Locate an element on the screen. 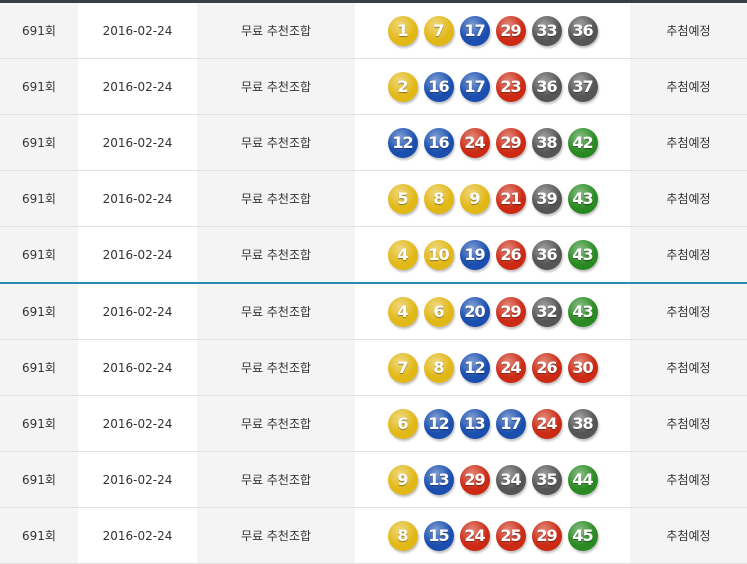 The image size is (747, 564). numbers-cell: 4 10 19 26 36 43 is located at coordinates (492, 254).